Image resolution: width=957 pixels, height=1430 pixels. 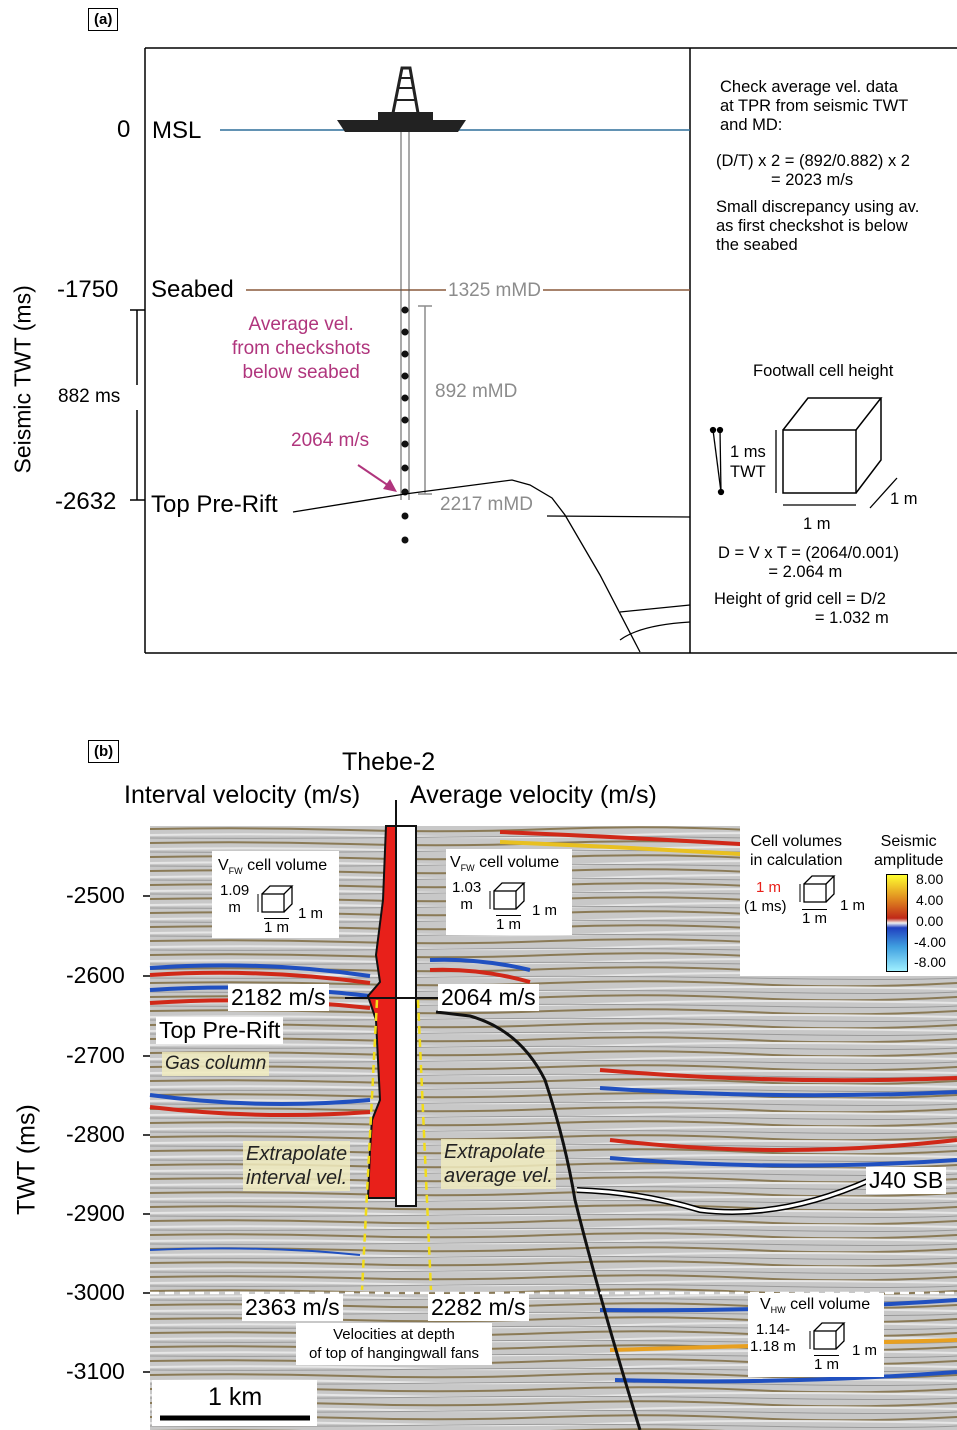 What do you see at coordinates (823, 371) in the screenshot?
I see `footwall-cell-title: Footwall cell height` at bounding box center [823, 371].